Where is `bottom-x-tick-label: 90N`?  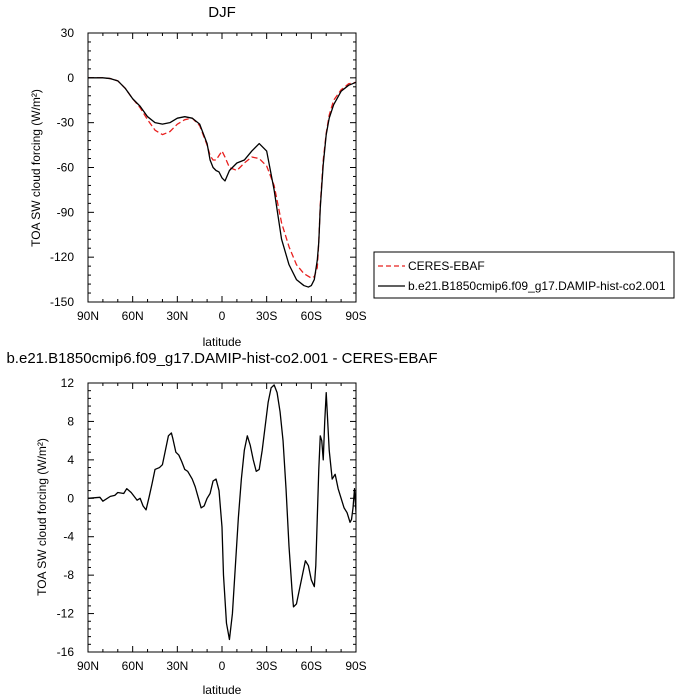 bottom-x-tick-label: 90N is located at coordinates (88, 666).